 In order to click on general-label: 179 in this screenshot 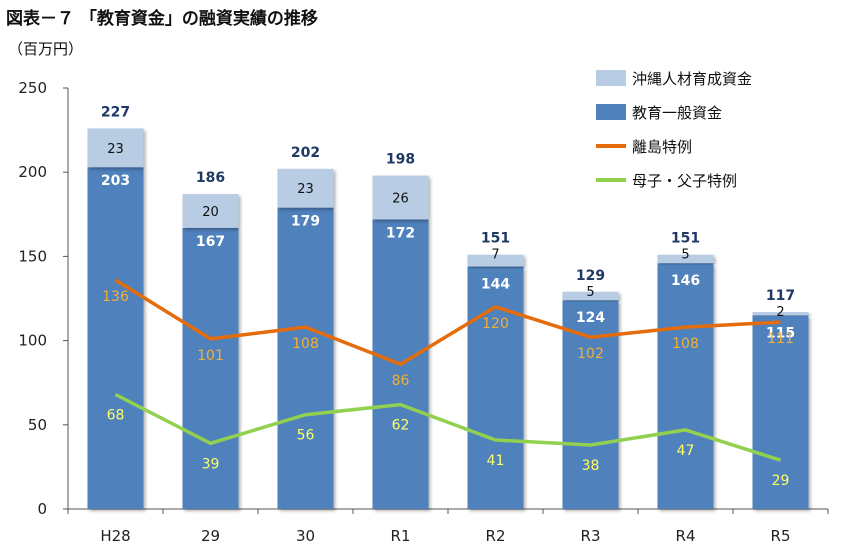, I will do `click(305, 222)`.